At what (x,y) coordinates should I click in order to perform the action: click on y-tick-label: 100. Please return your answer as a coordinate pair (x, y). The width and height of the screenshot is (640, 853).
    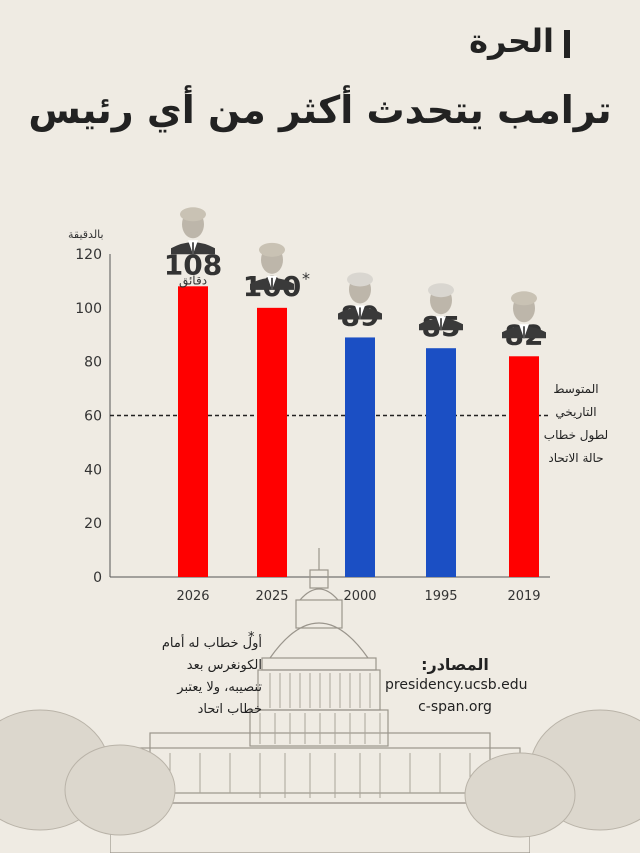
    Looking at the image, I should click on (88, 309).